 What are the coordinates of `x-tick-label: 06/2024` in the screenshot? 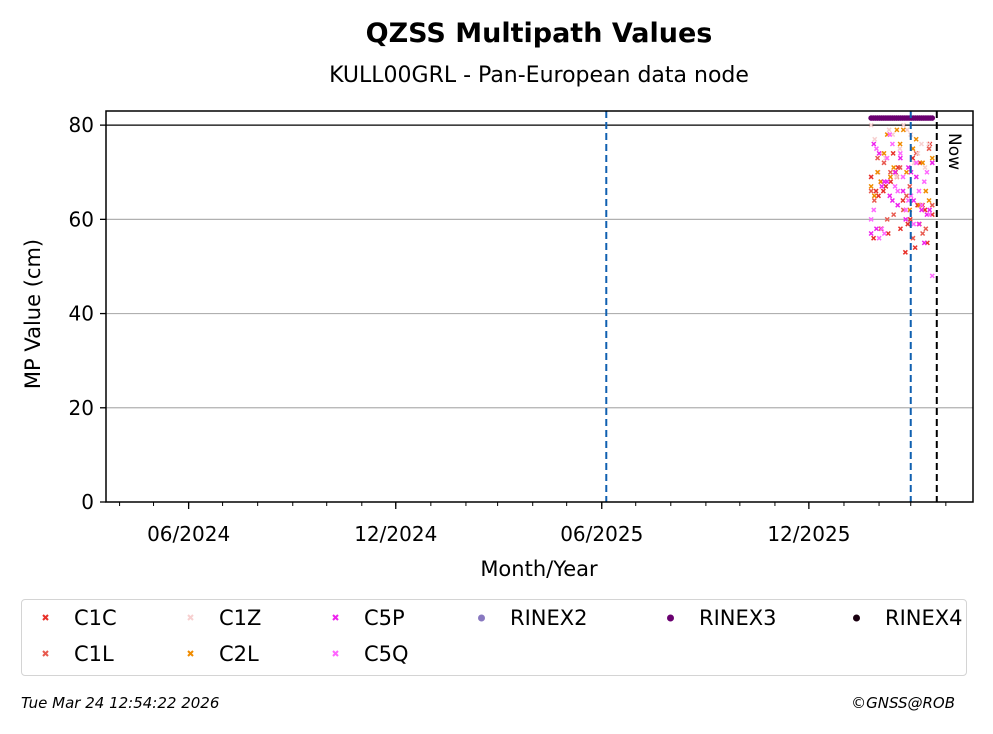 It's located at (188, 534).